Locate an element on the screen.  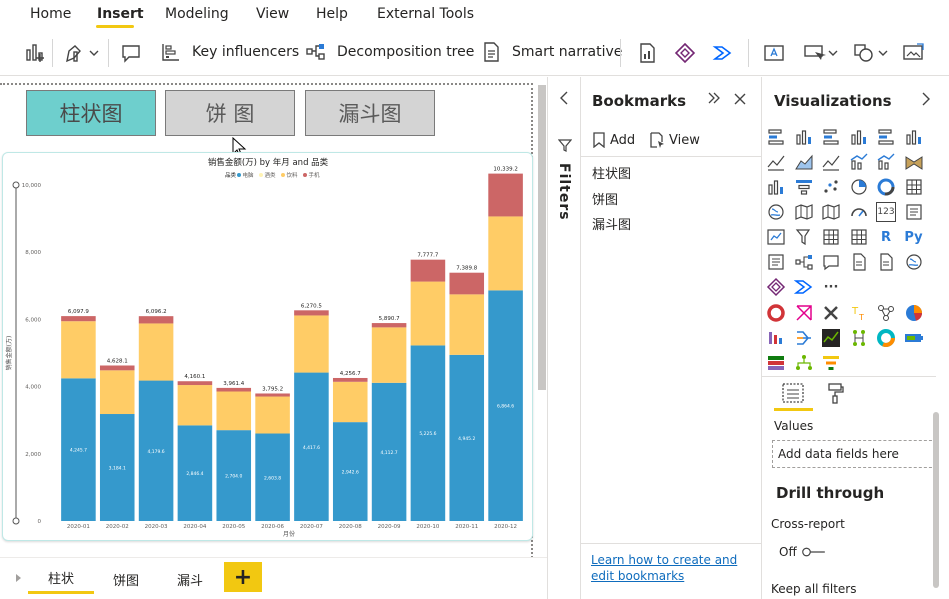
card-icon: 123 is located at coordinates (886, 212).